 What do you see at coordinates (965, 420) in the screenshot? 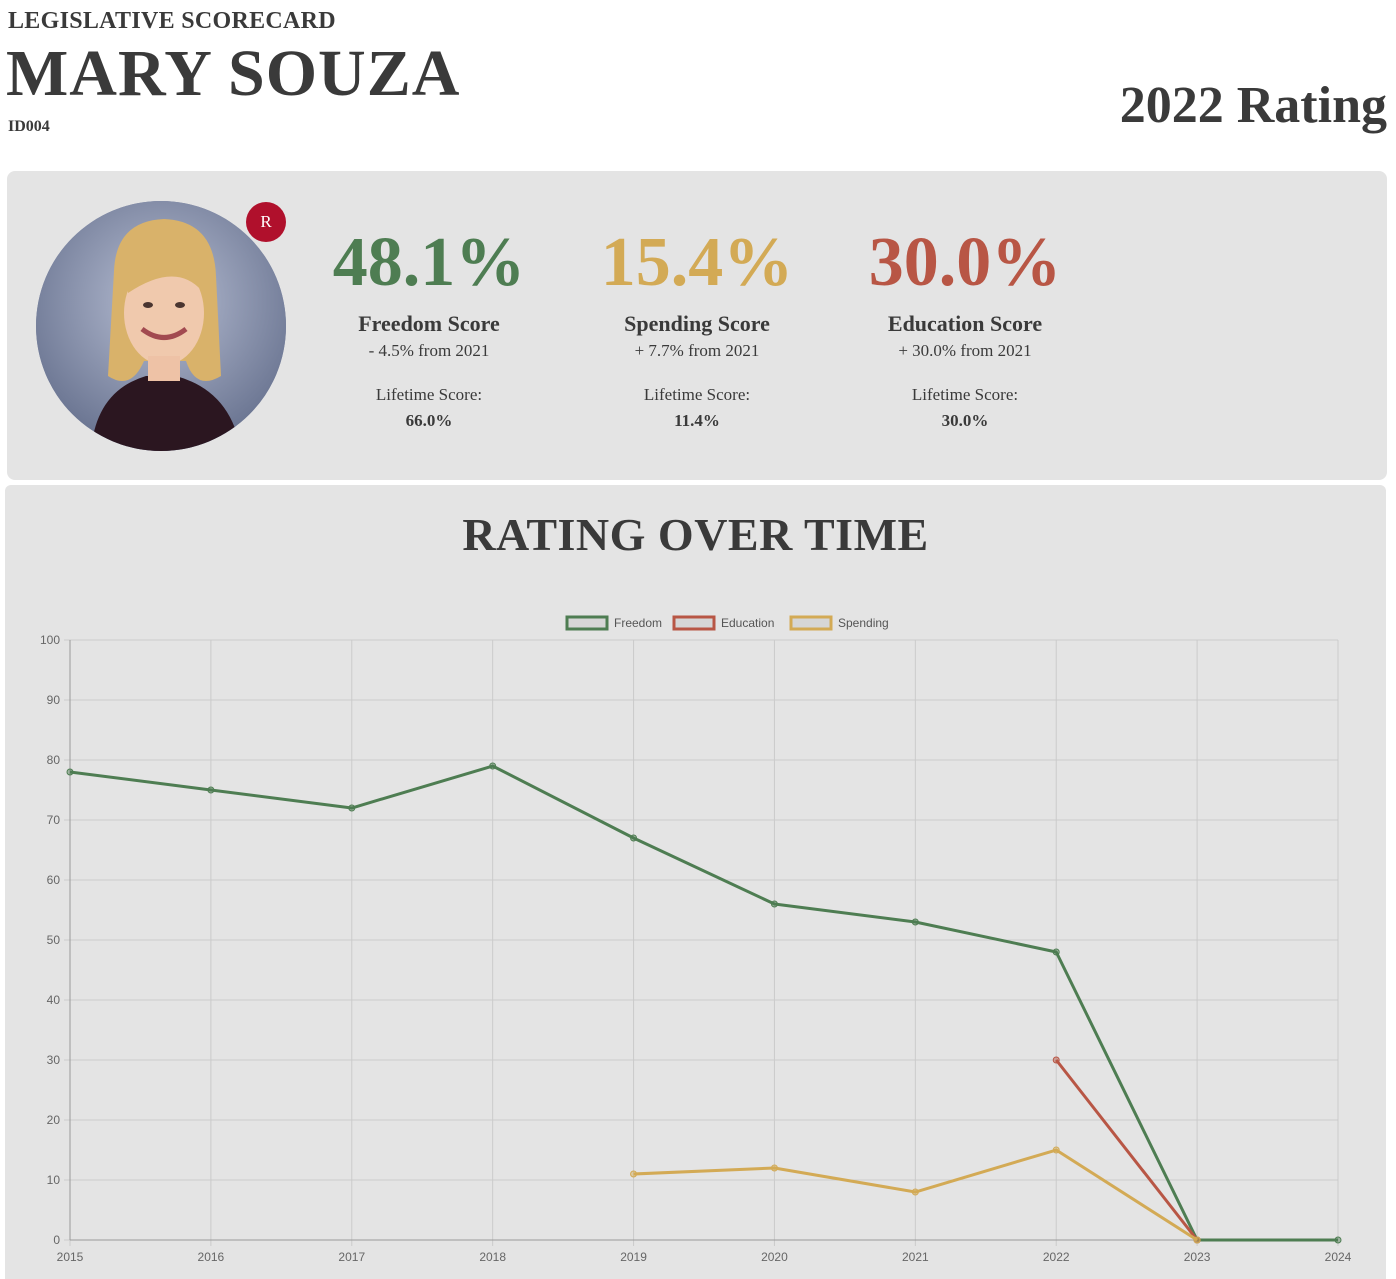
I see `education-lifetime-value: 30.0%` at bounding box center [965, 420].